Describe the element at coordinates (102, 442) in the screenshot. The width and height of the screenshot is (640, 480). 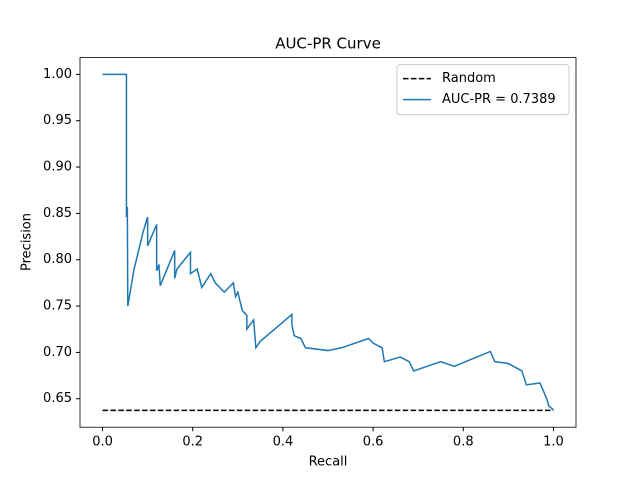
I see `x-tick-label: 0.0` at that location.